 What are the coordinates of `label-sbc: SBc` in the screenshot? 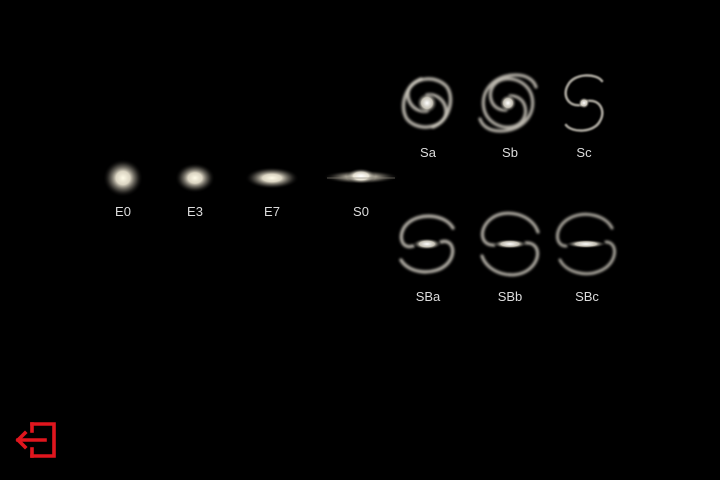 It's located at (587, 296).